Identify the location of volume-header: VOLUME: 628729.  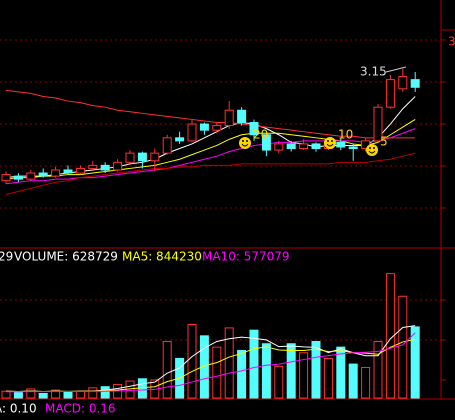
(66, 257).